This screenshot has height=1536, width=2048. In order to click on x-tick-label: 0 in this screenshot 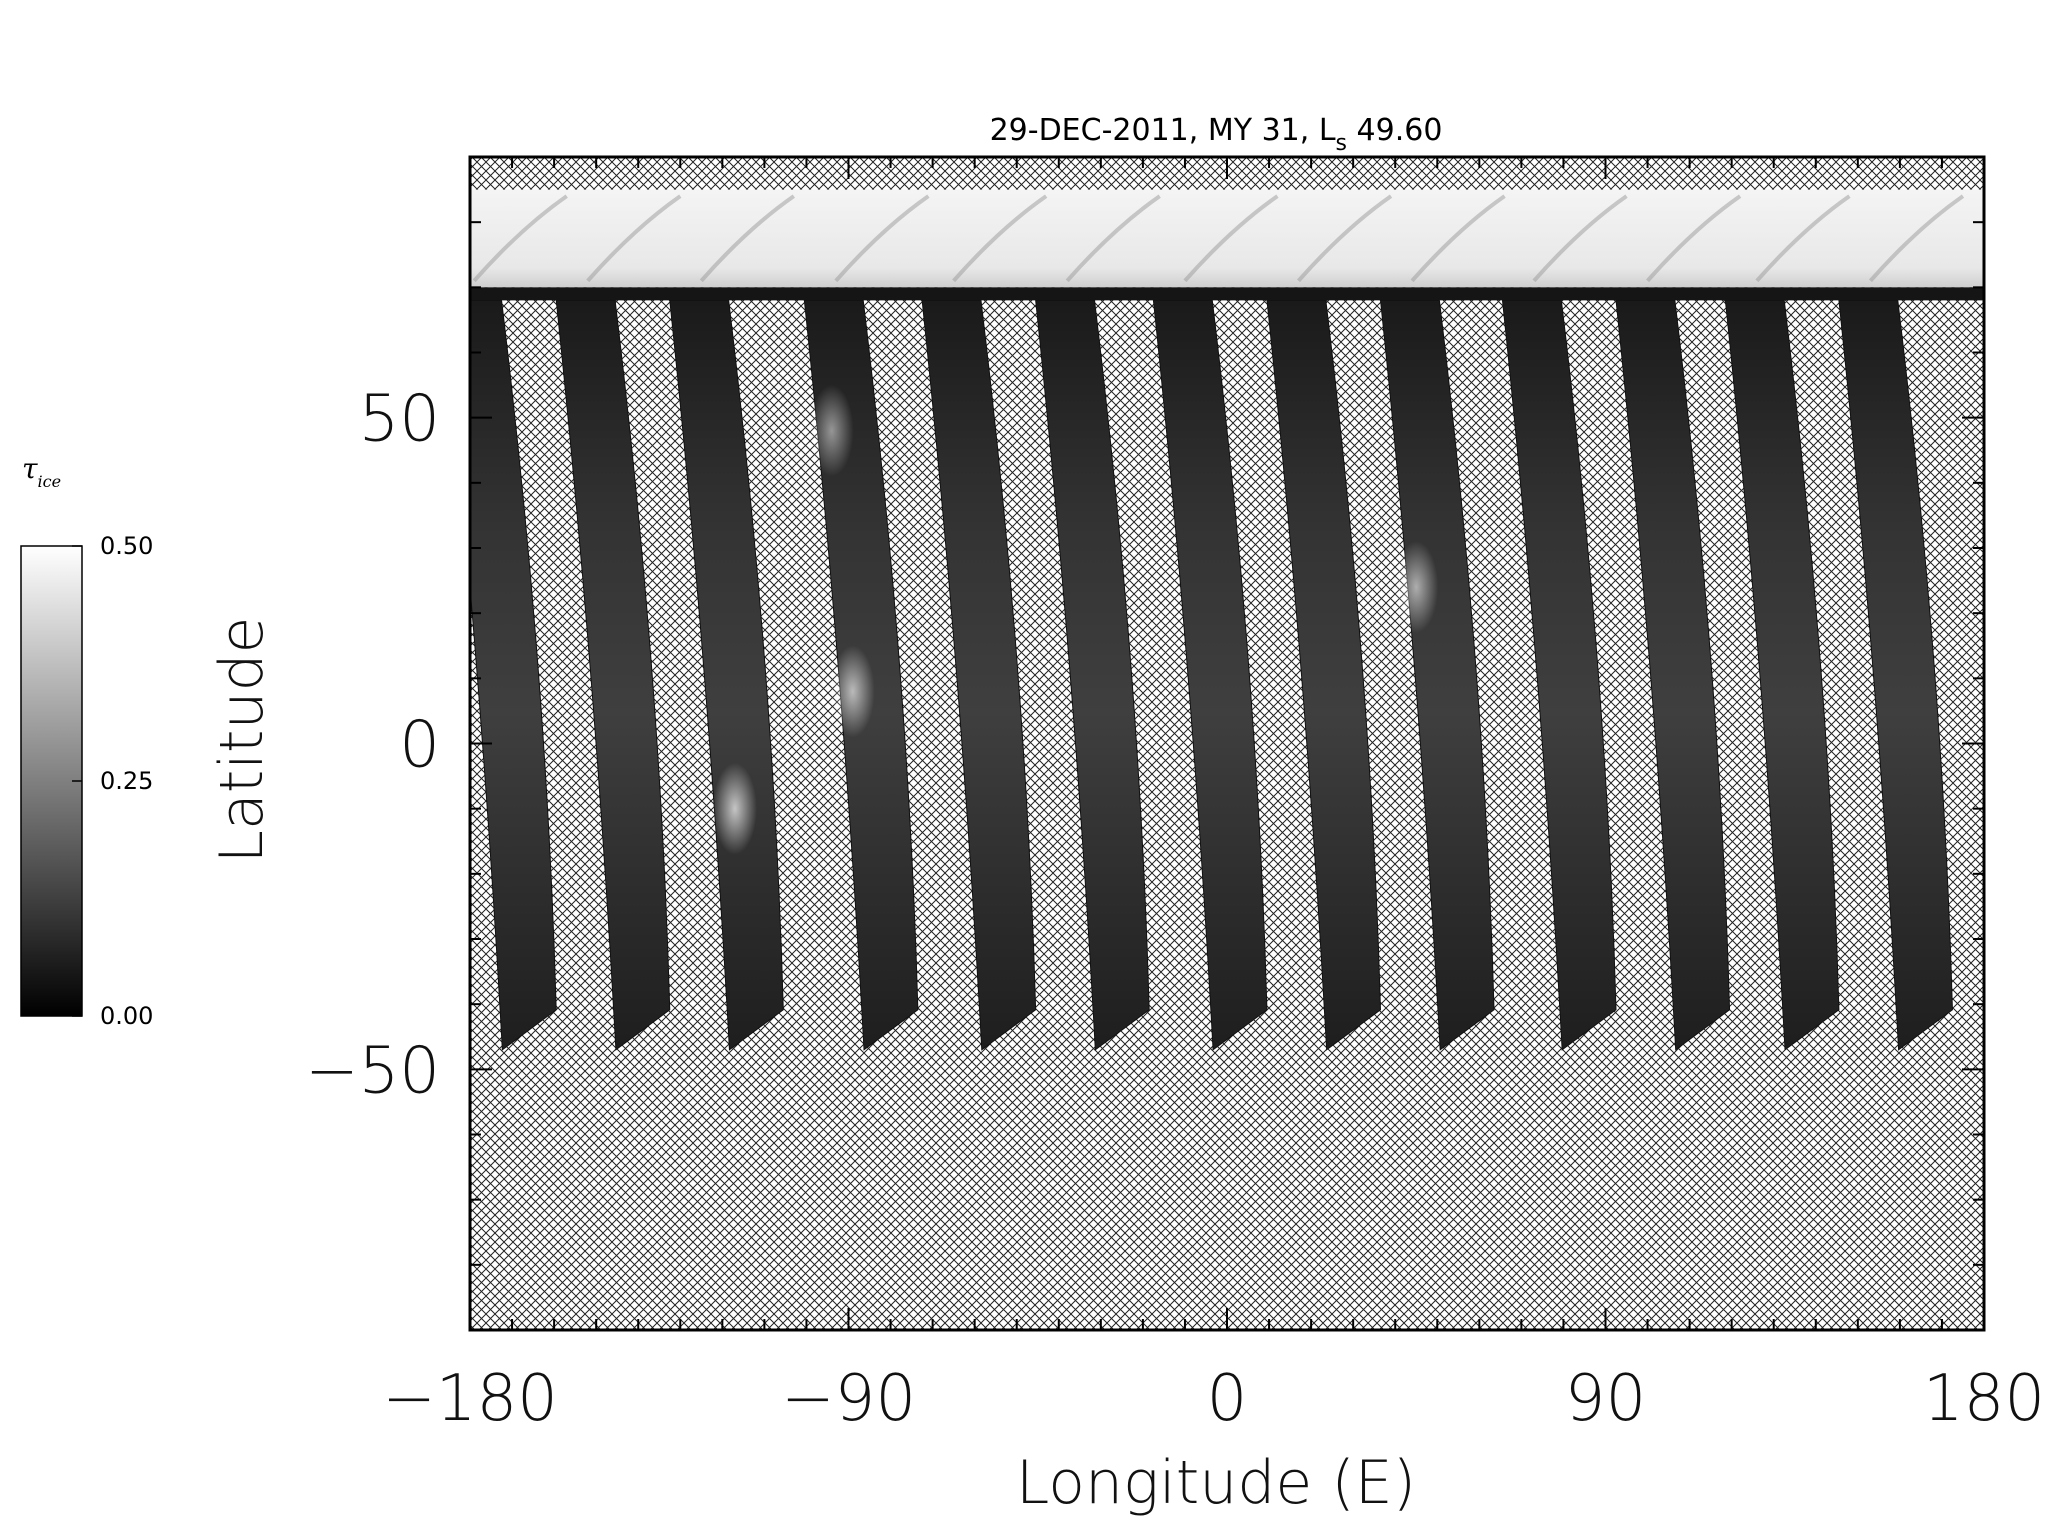, I will do `click(1227, 1399)`.